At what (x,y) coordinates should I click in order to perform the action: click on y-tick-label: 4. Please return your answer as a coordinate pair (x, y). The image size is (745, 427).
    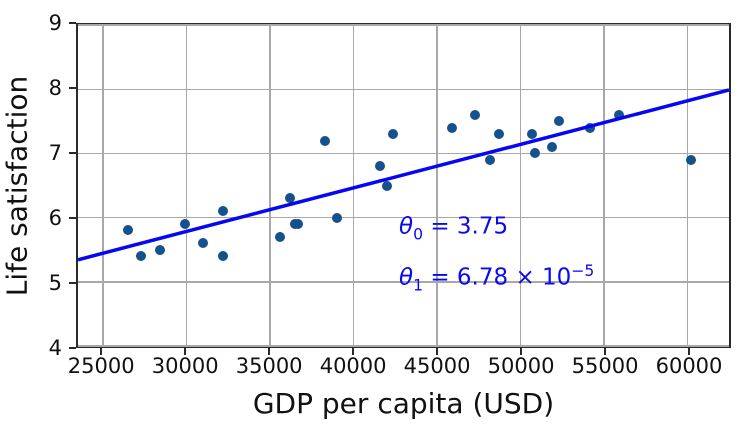
    Looking at the image, I should click on (55, 348).